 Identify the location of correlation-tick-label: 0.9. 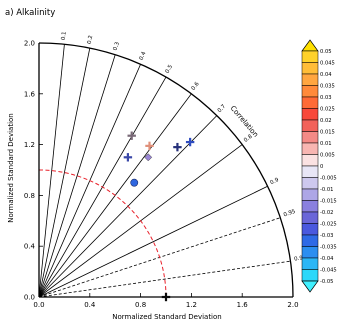
(274, 181).